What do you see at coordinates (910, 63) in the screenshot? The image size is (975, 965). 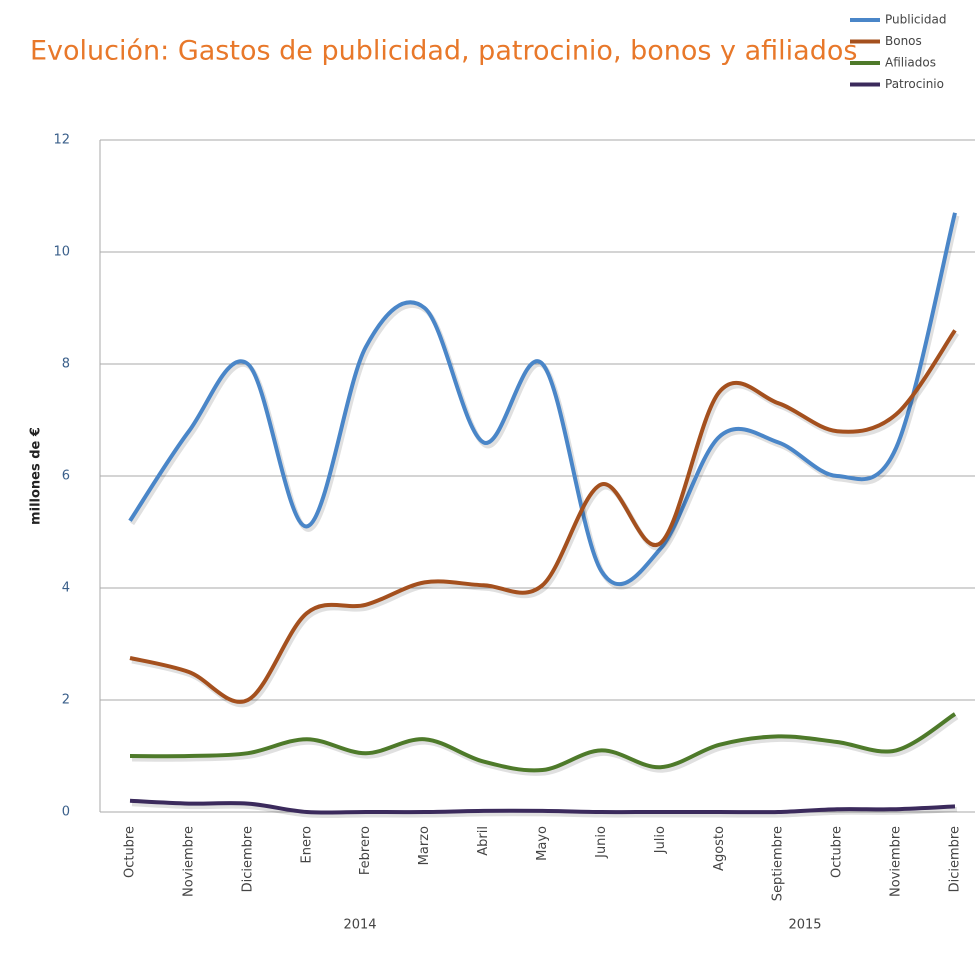 I see `legend-label: Afiliados` at bounding box center [910, 63].